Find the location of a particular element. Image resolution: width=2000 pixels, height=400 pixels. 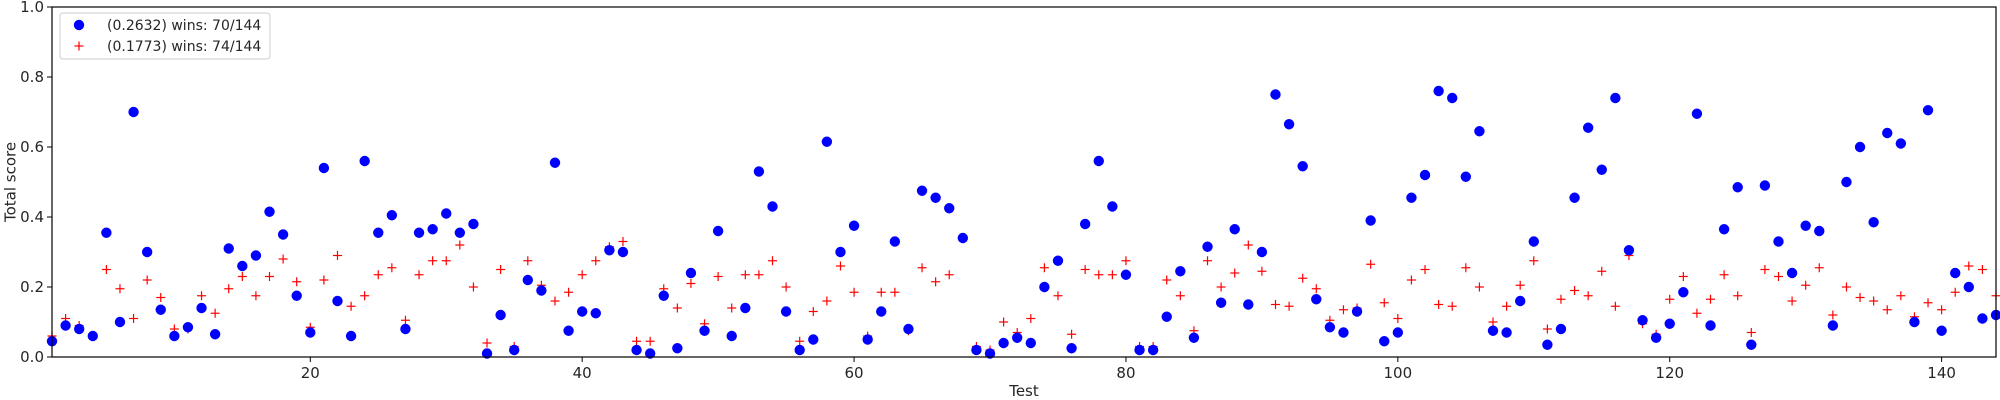

y-tick-label: 0.0 is located at coordinates (32, 357).